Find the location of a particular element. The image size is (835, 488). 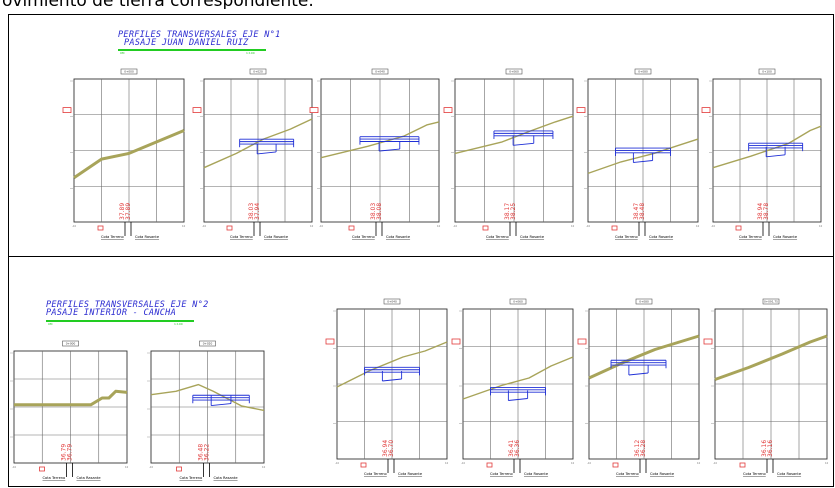

page-caption: ovimiento de tierra correspondiente. is located at coordinates (417, 4).